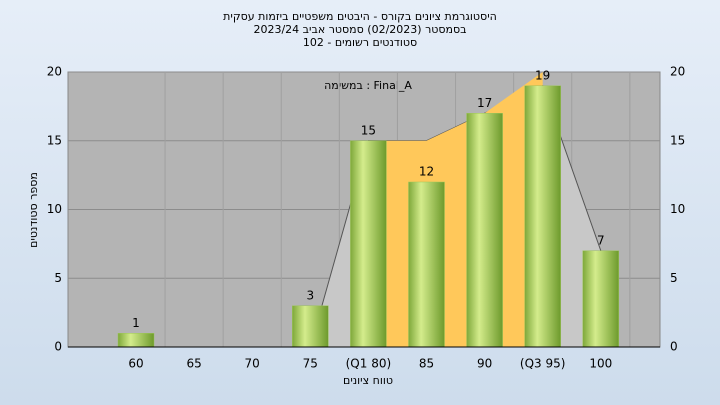 The height and width of the screenshot is (405, 720). Describe the element at coordinates (310, 295) in the screenshot. I see `data-label: 3` at that location.